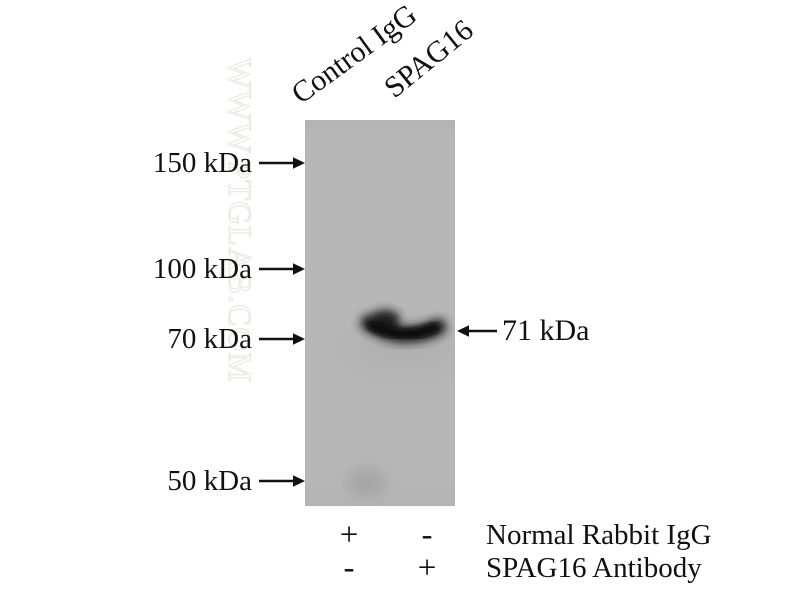 The width and height of the screenshot is (800, 600). What do you see at coordinates (546, 330) in the screenshot?
I see `band-size-label: 71 kDa` at bounding box center [546, 330].